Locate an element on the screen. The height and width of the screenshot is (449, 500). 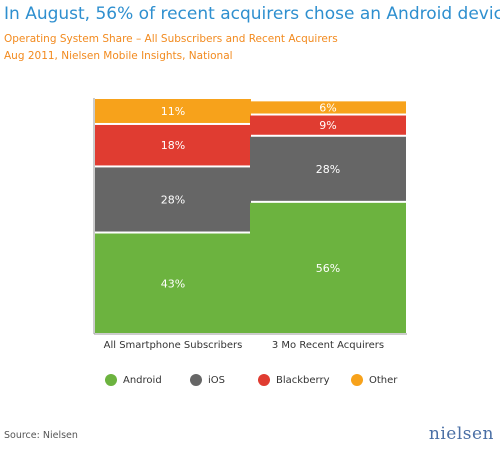
data-label-other-1: 11% is located at coordinates (173, 111).